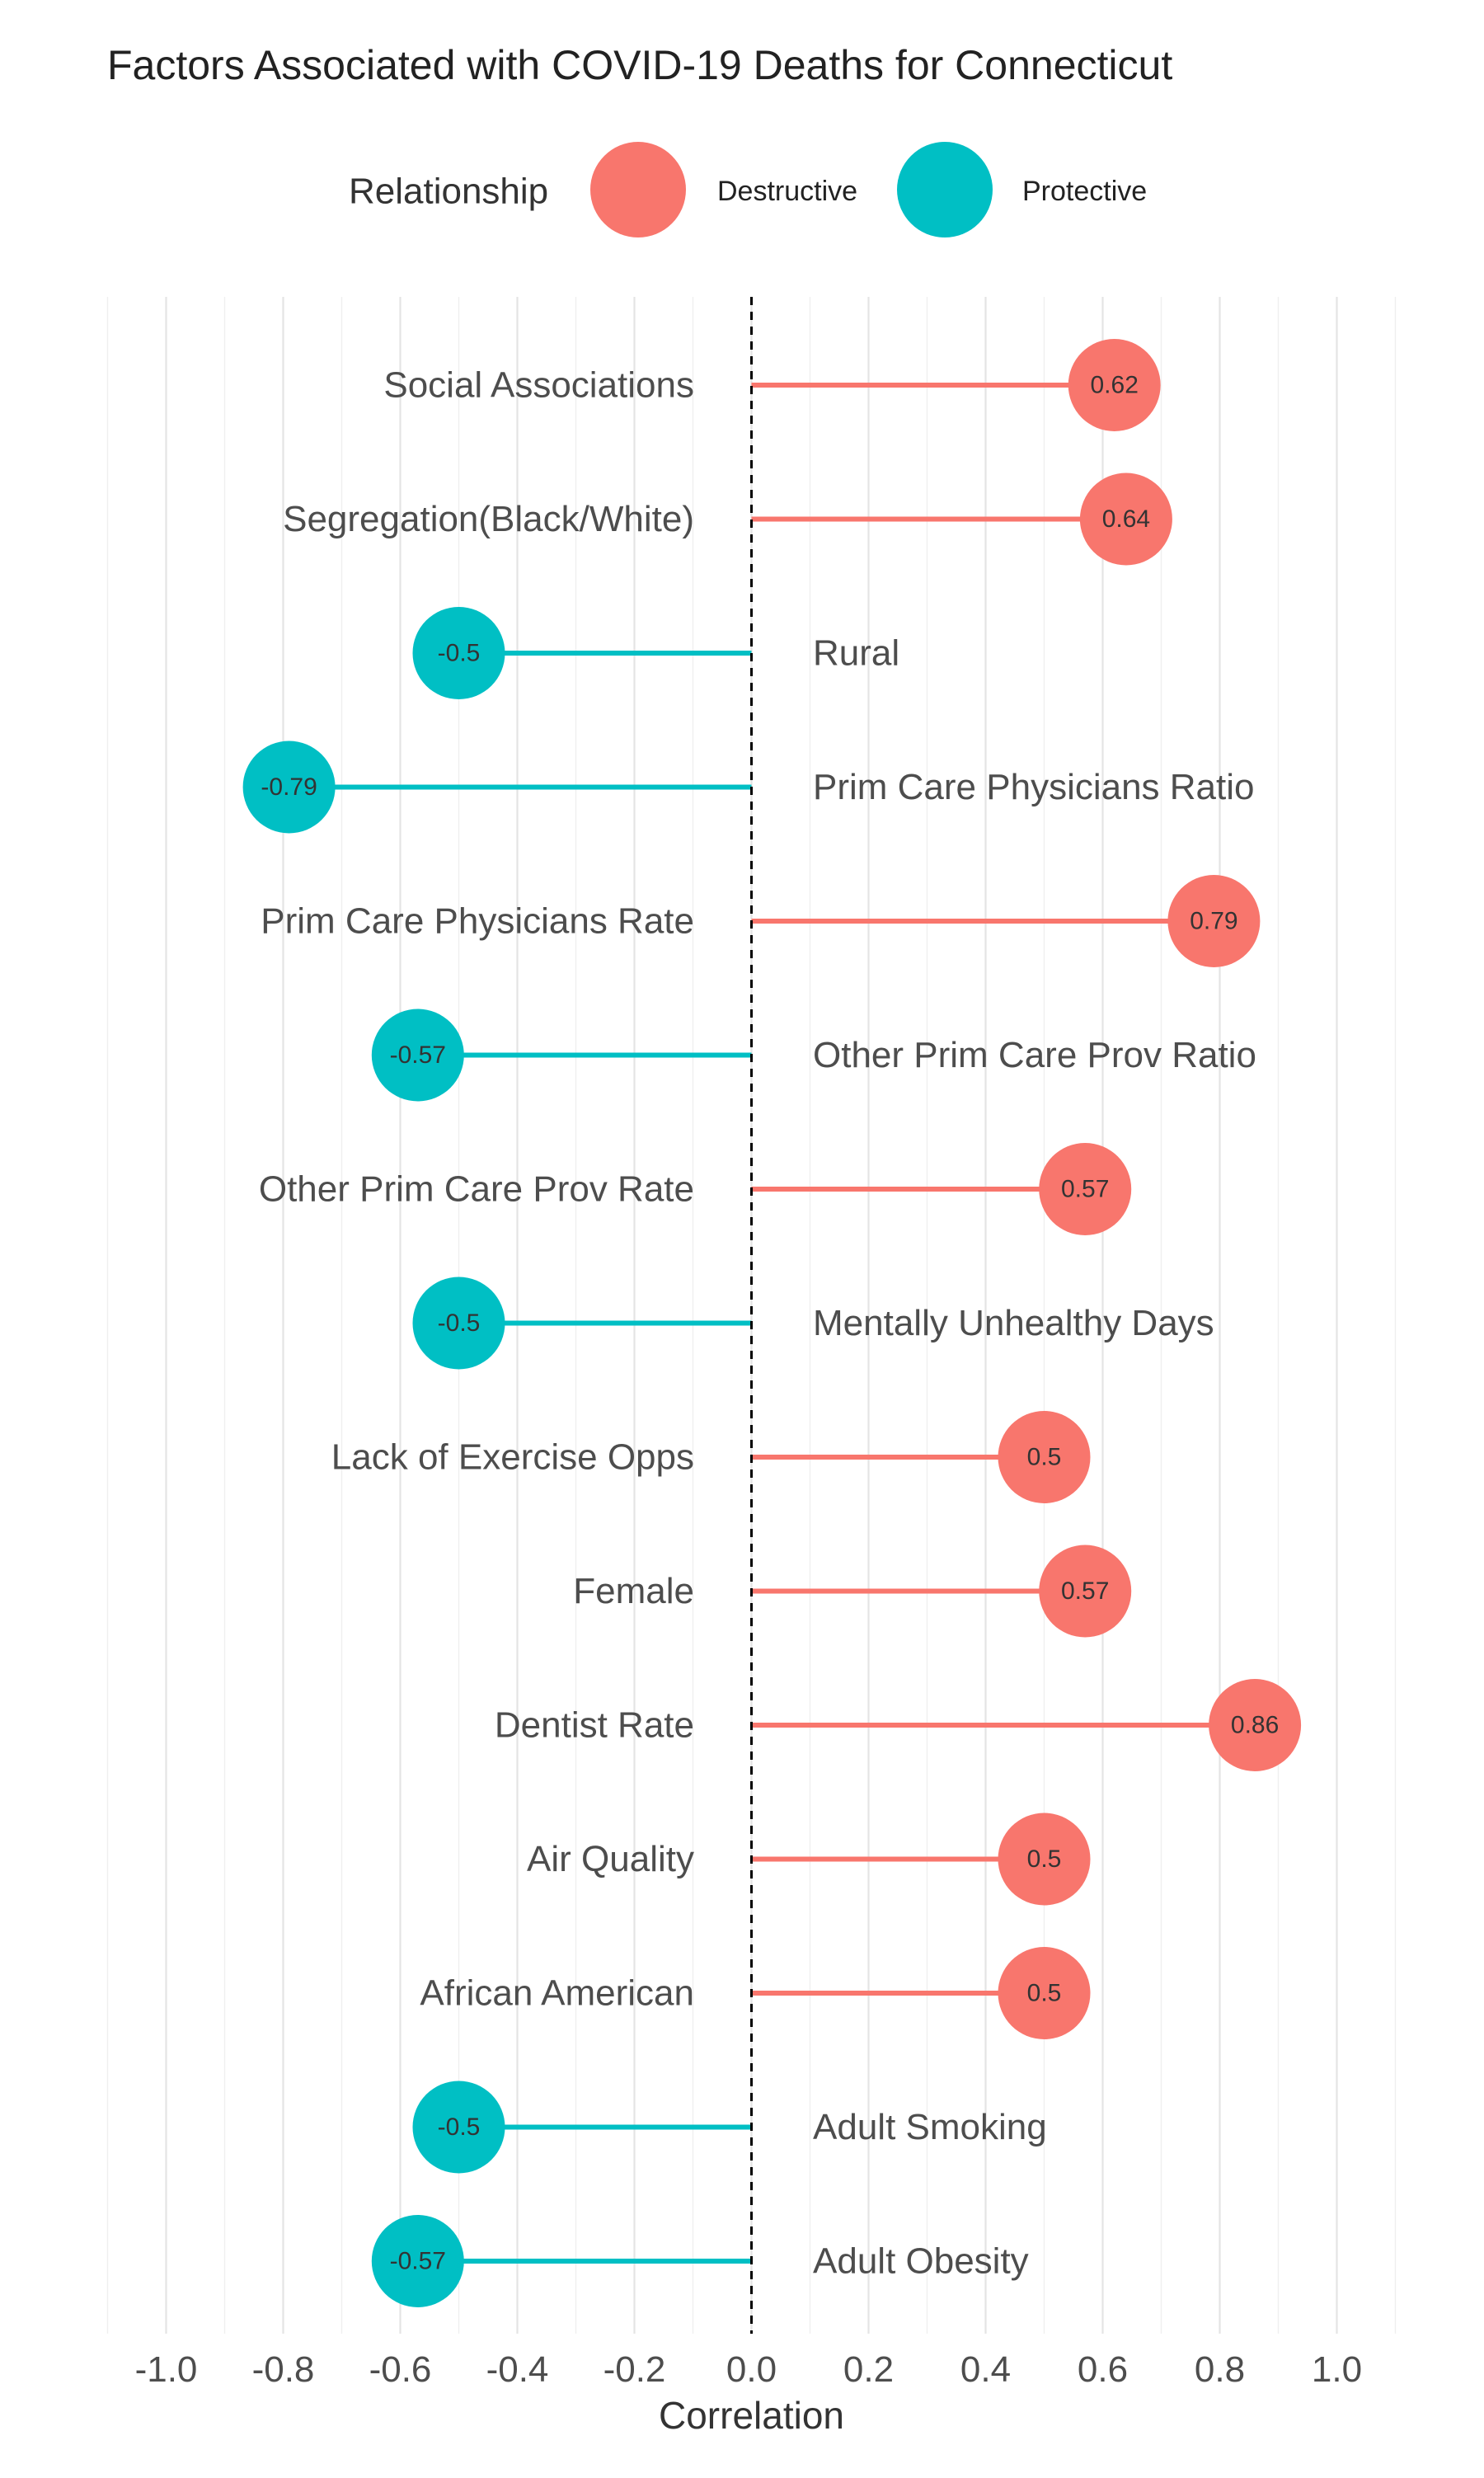  I want to click on data-label: -0.79, so click(289, 787).